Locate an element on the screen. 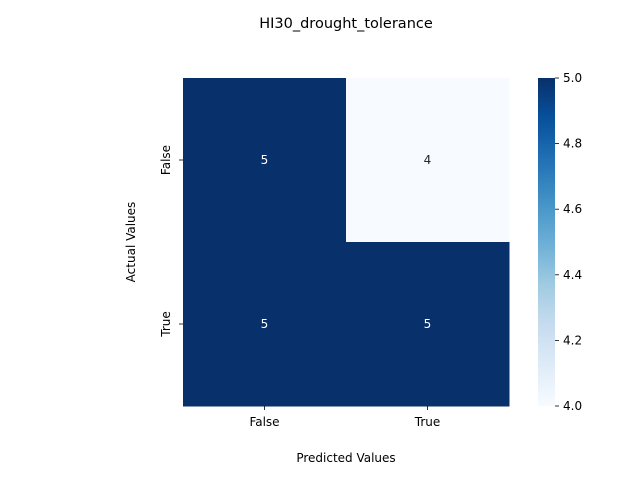 The height and width of the screenshot is (480, 640). colorbar-ticks: 4.0 4.2 4.4 4.6 4.8 5.0 is located at coordinates (568, 242).